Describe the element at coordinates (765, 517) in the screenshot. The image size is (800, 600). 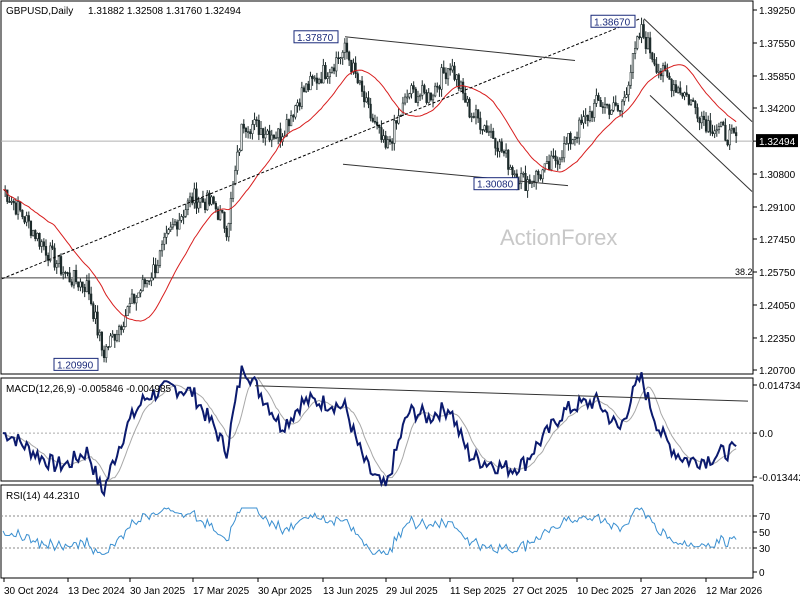
I see `rsi-tick-label: 70` at that location.